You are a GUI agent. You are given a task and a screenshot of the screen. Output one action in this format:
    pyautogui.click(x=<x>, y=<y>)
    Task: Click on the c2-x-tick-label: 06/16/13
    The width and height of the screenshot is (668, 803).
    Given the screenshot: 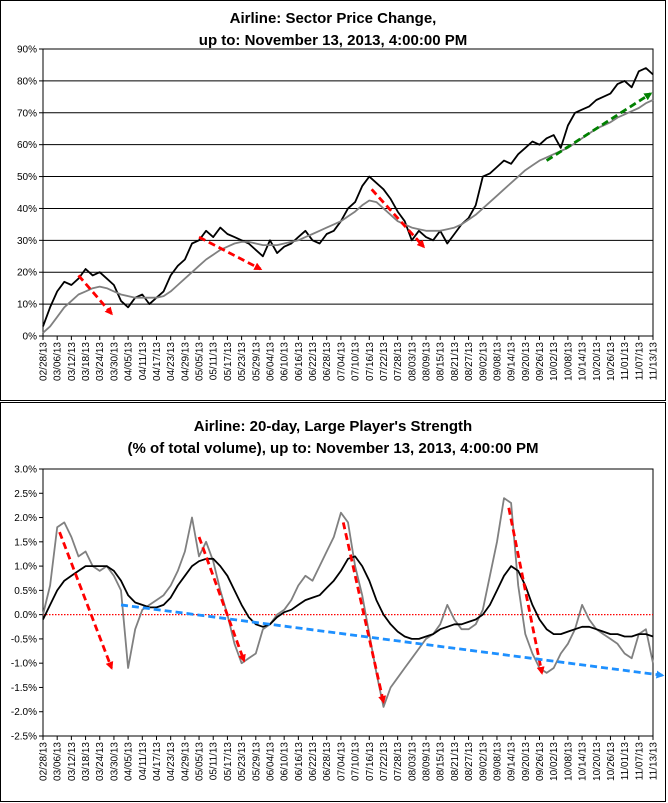 What is the action you would take?
    pyautogui.click(x=299, y=761)
    